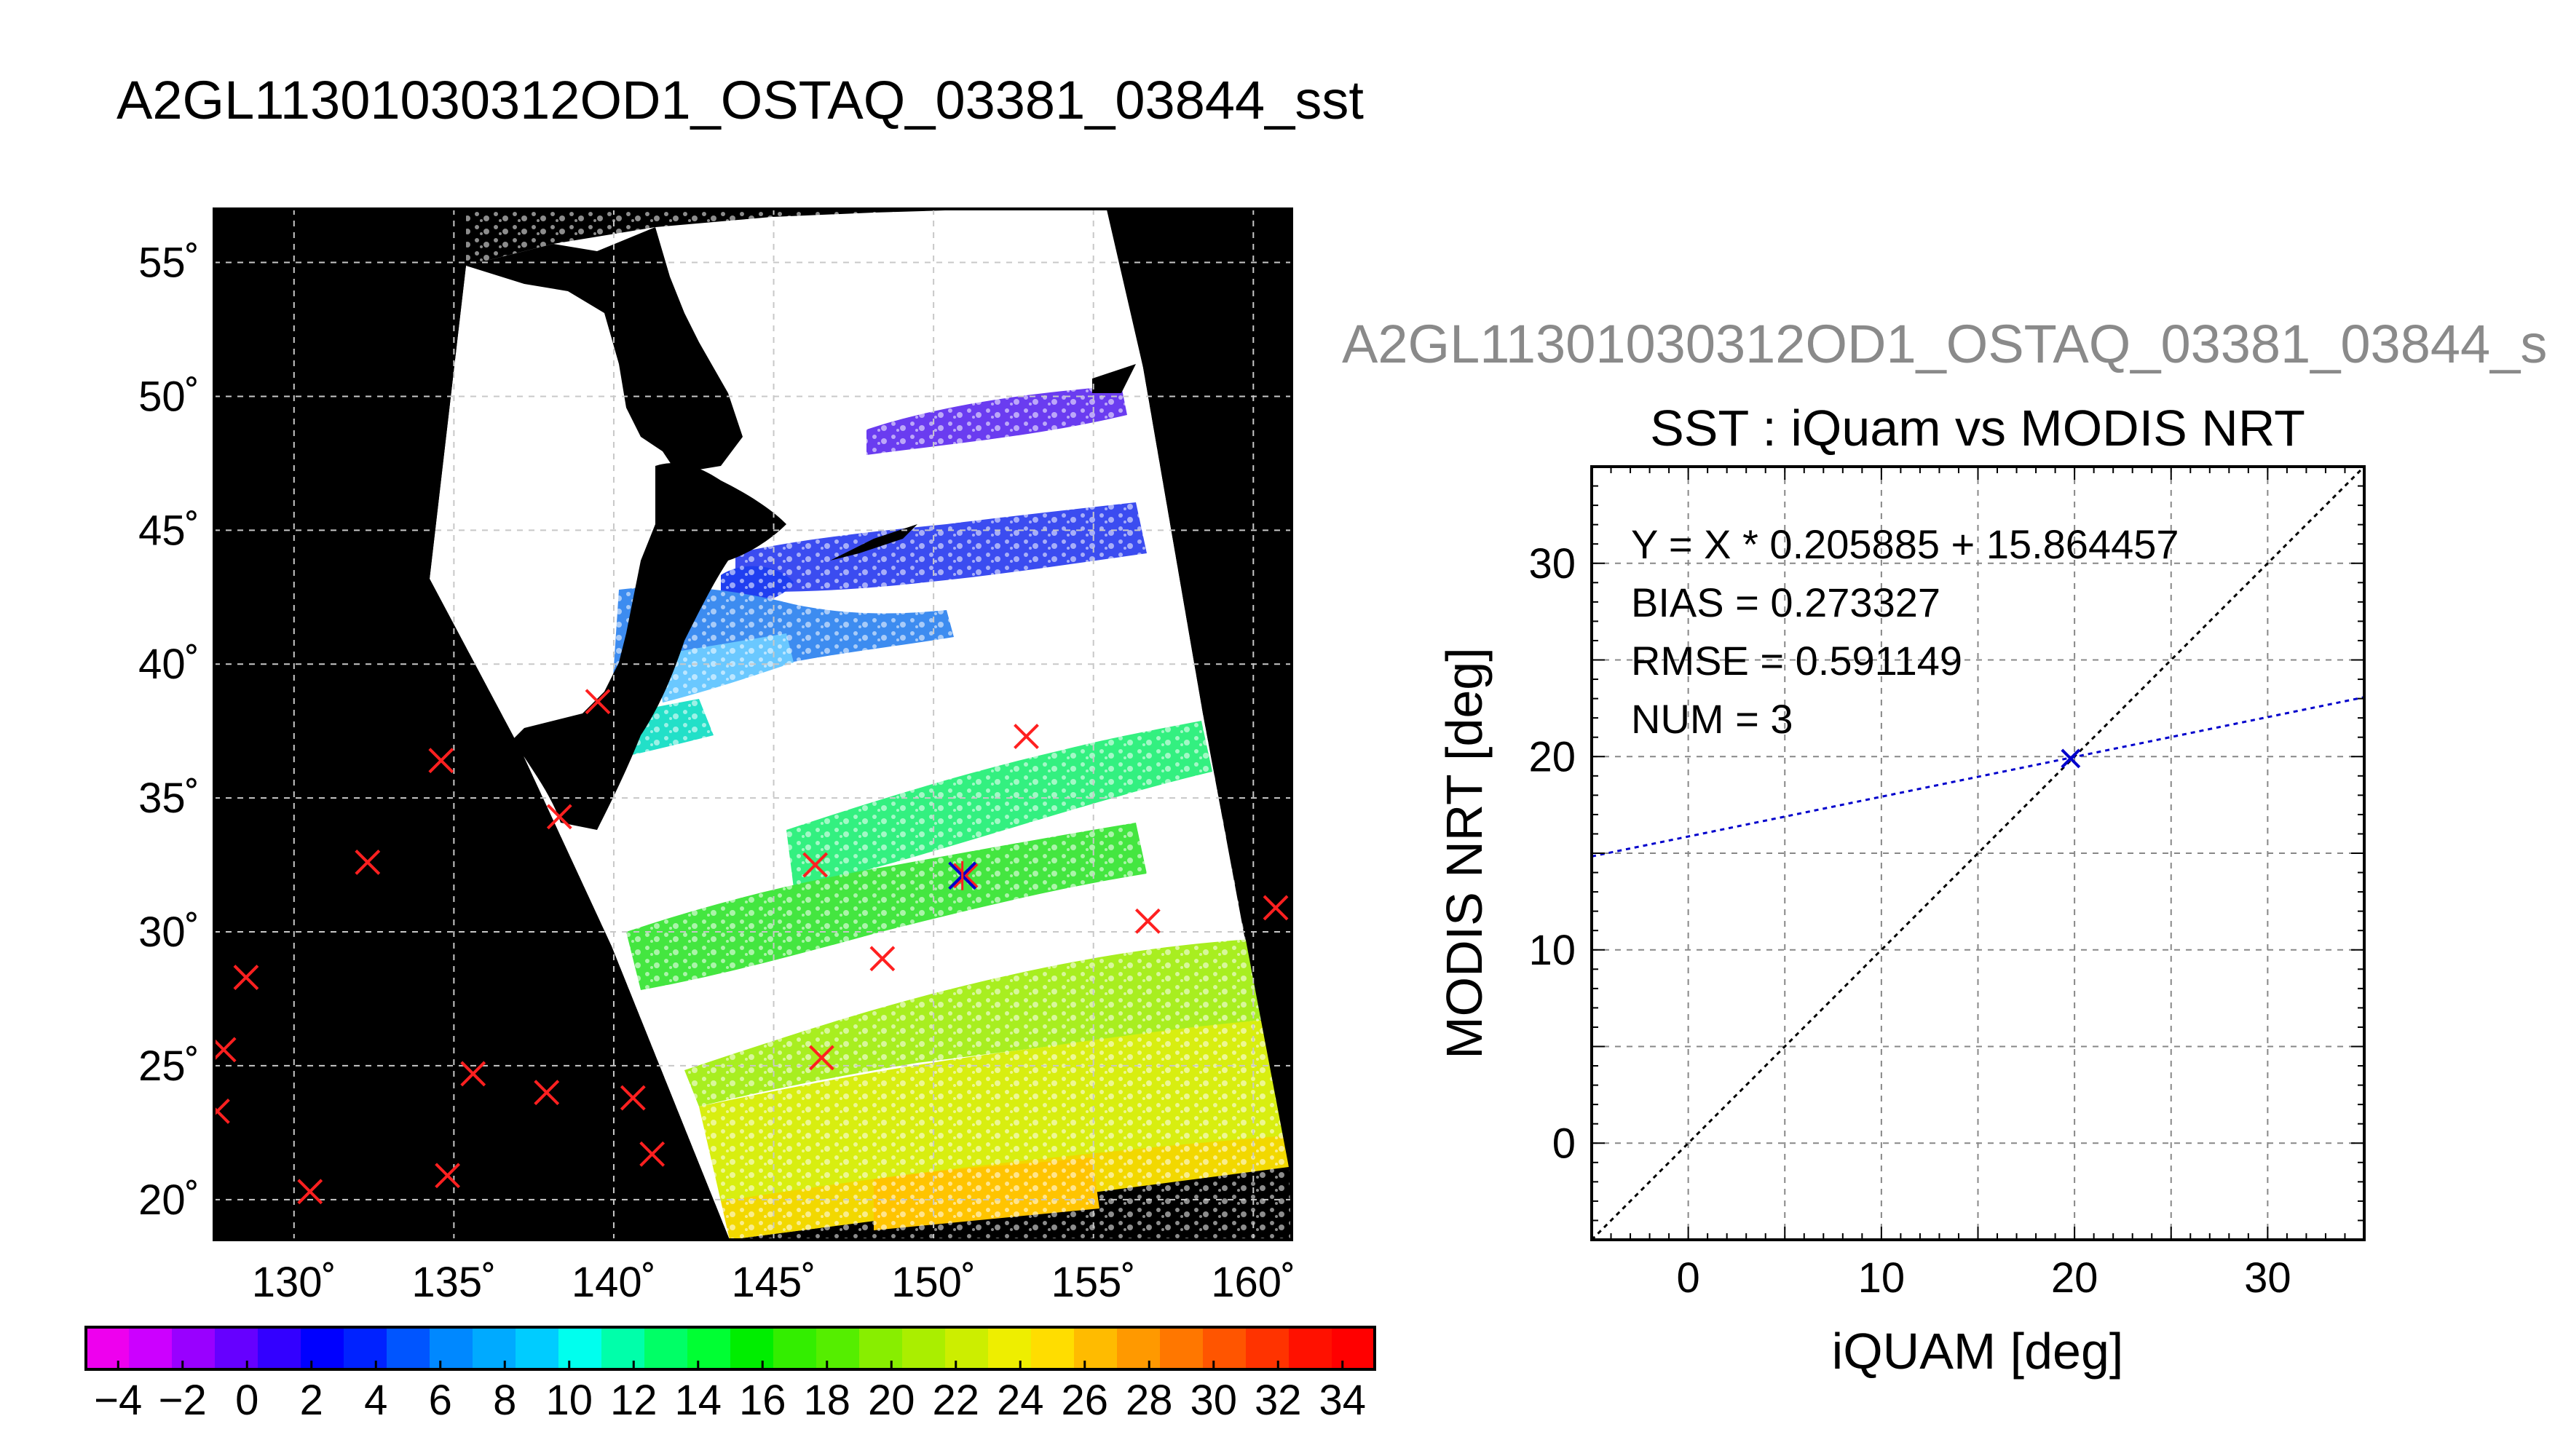 The height and width of the screenshot is (1456, 2555). What do you see at coordinates (1020, 1400) in the screenshot?
I see `colorbar-tick-label: 24` at bounding box center [1020, 1400].